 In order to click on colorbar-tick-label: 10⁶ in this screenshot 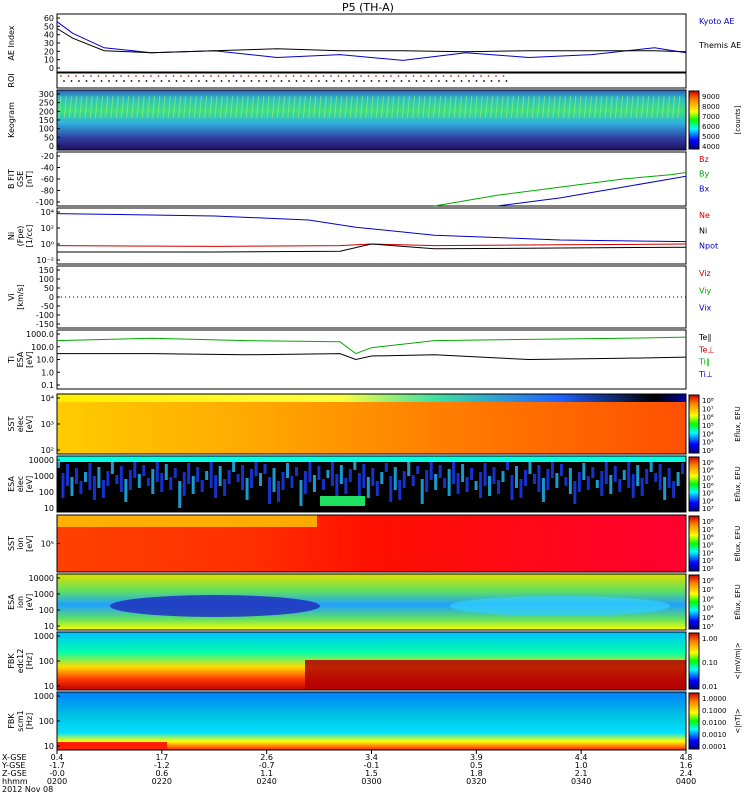, I will do `click(708, 538)`.